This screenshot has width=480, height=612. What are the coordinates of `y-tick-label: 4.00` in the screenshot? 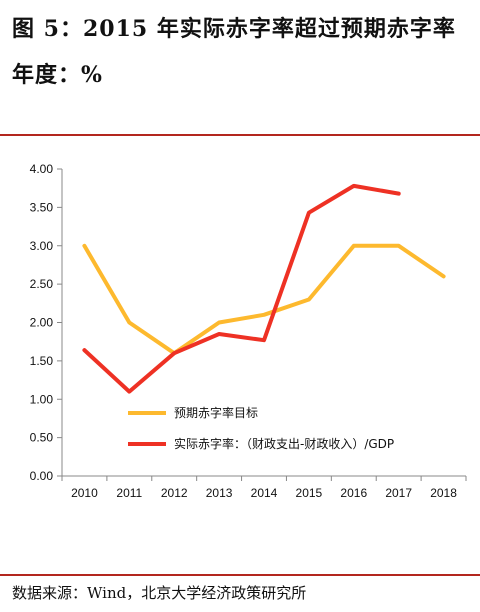 It's located at (42, 169).